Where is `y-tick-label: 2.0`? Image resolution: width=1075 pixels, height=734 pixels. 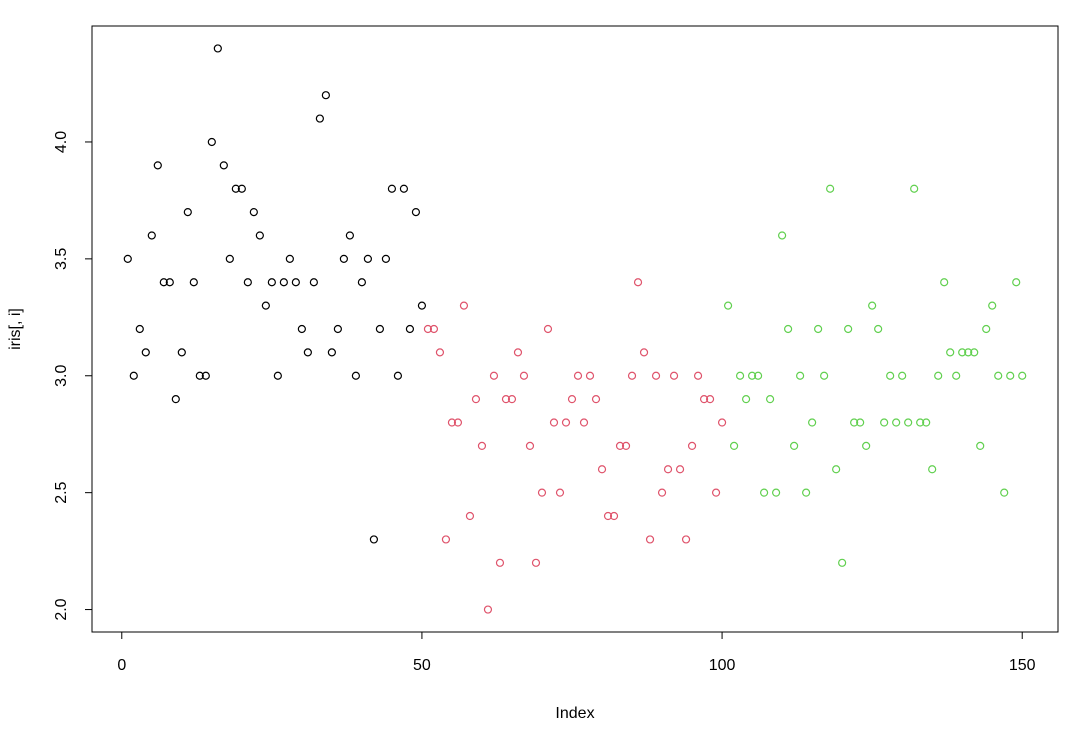
y-tick-label: 2.0 is located at coordinates (61, 609).